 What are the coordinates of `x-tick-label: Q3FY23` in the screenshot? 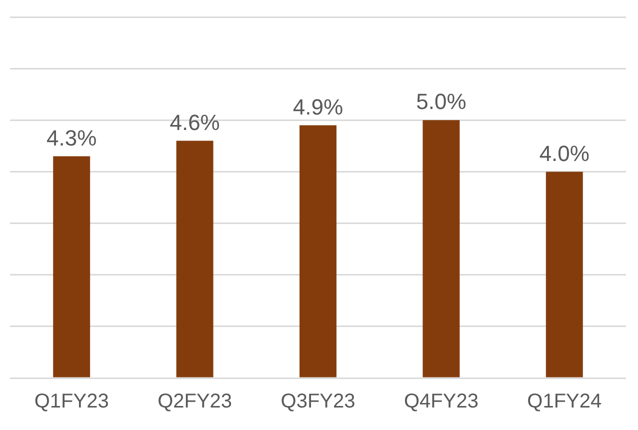 It's located at (318, 401).